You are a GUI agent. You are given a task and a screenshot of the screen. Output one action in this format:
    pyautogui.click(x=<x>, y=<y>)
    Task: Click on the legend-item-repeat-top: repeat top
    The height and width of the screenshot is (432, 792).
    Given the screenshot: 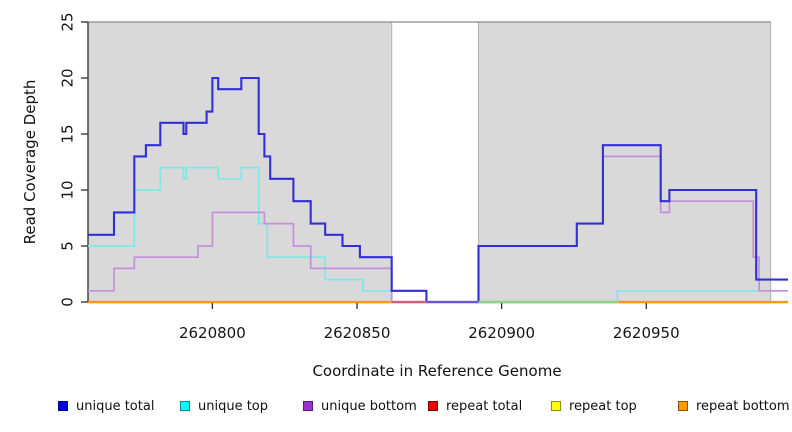 What is the action you would take?
    pyautogui.click(x=594, y=406)
    